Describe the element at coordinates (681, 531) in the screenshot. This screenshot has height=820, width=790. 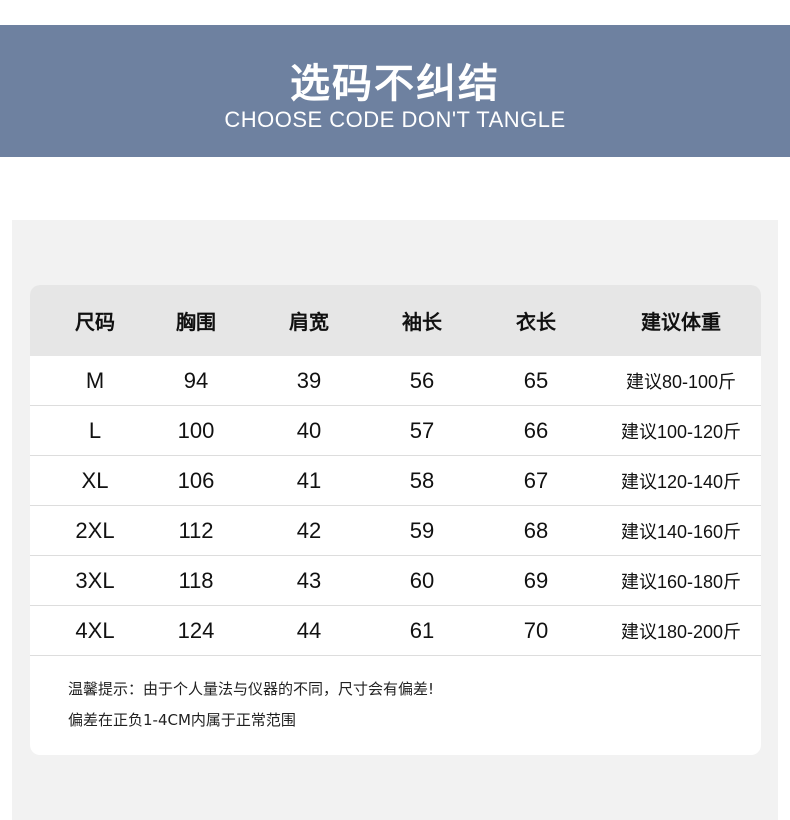
I see `cell-weight: 建议140-160斤` at that location.